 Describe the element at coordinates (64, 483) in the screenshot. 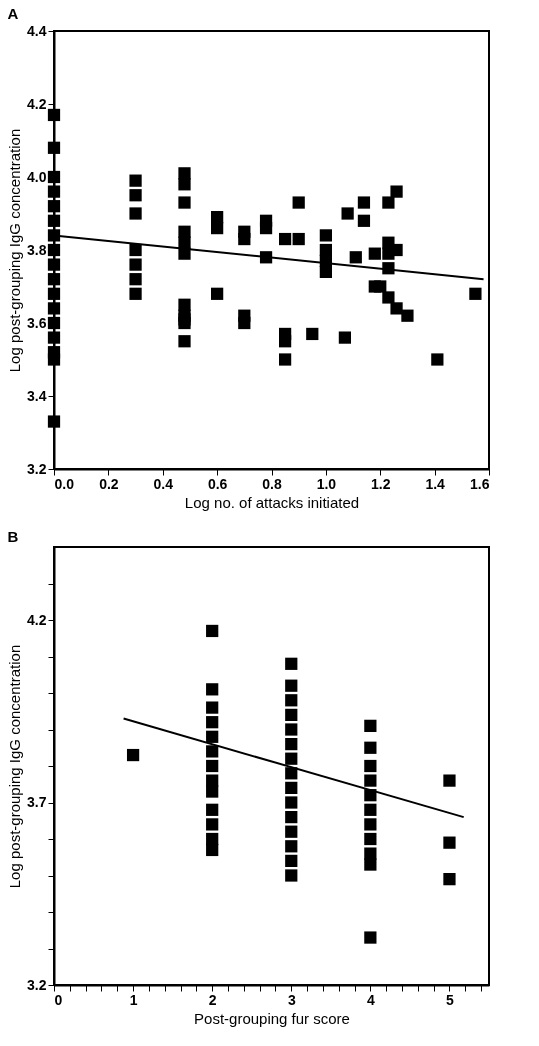

I see `x-tick-label: 0.0` at that location.